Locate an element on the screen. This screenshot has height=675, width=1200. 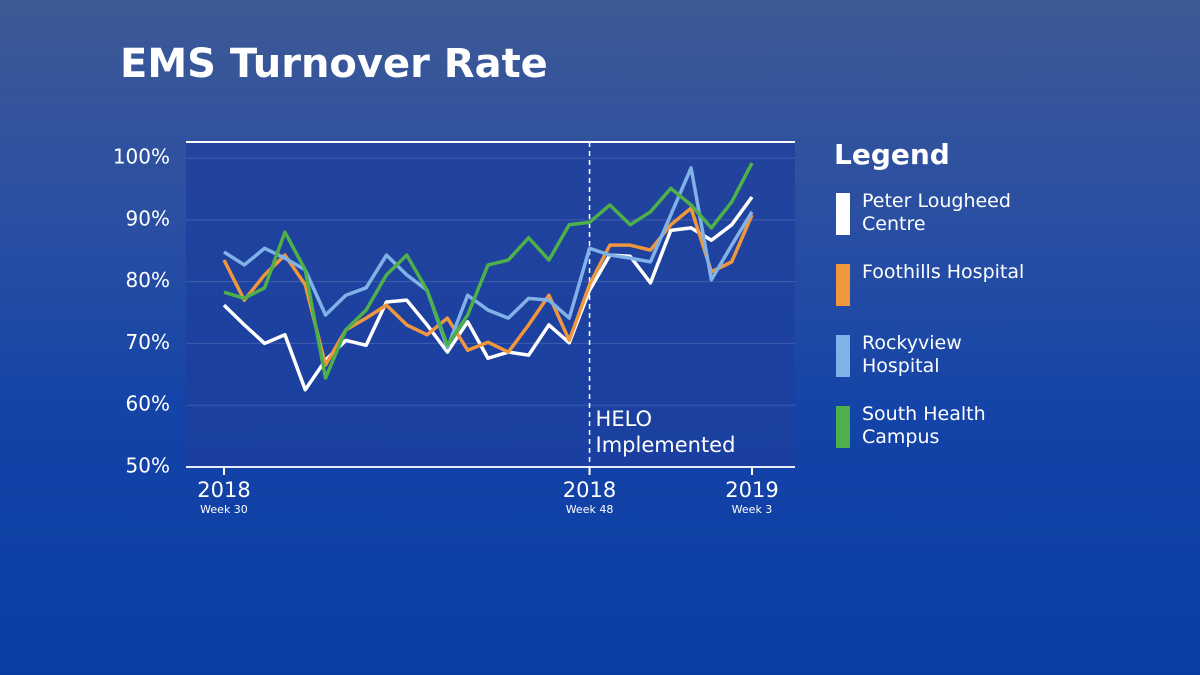
y-tick-label: 90% is located at coordinates (148, 218).